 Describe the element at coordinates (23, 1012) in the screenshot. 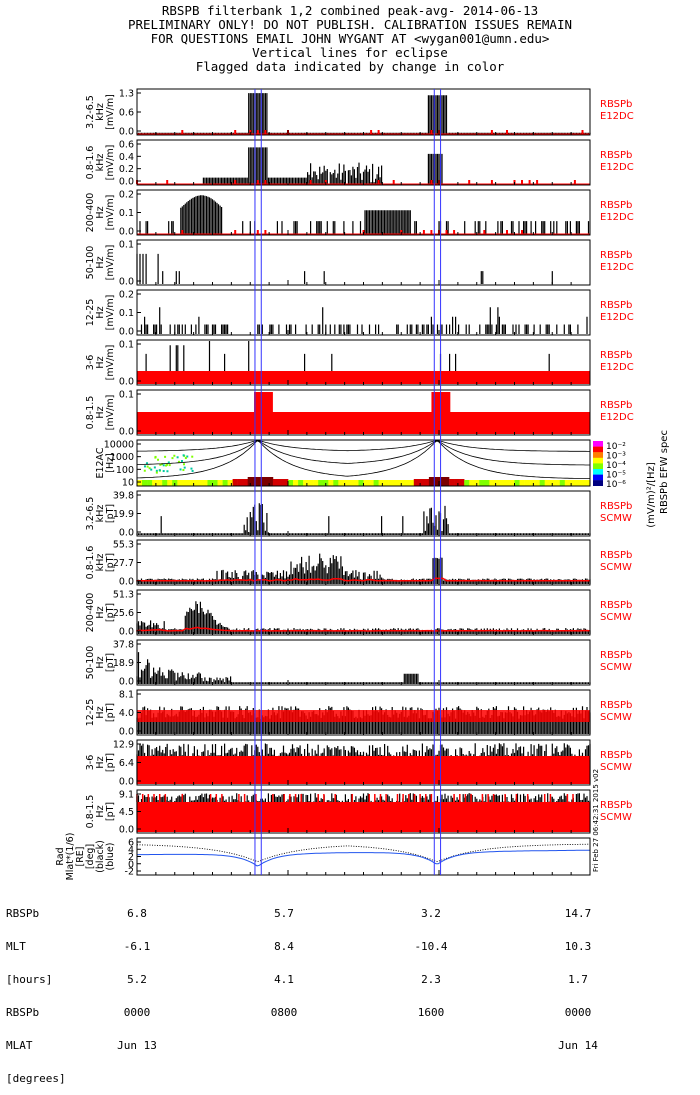

I see `footer-label: RBSPb` at that location.